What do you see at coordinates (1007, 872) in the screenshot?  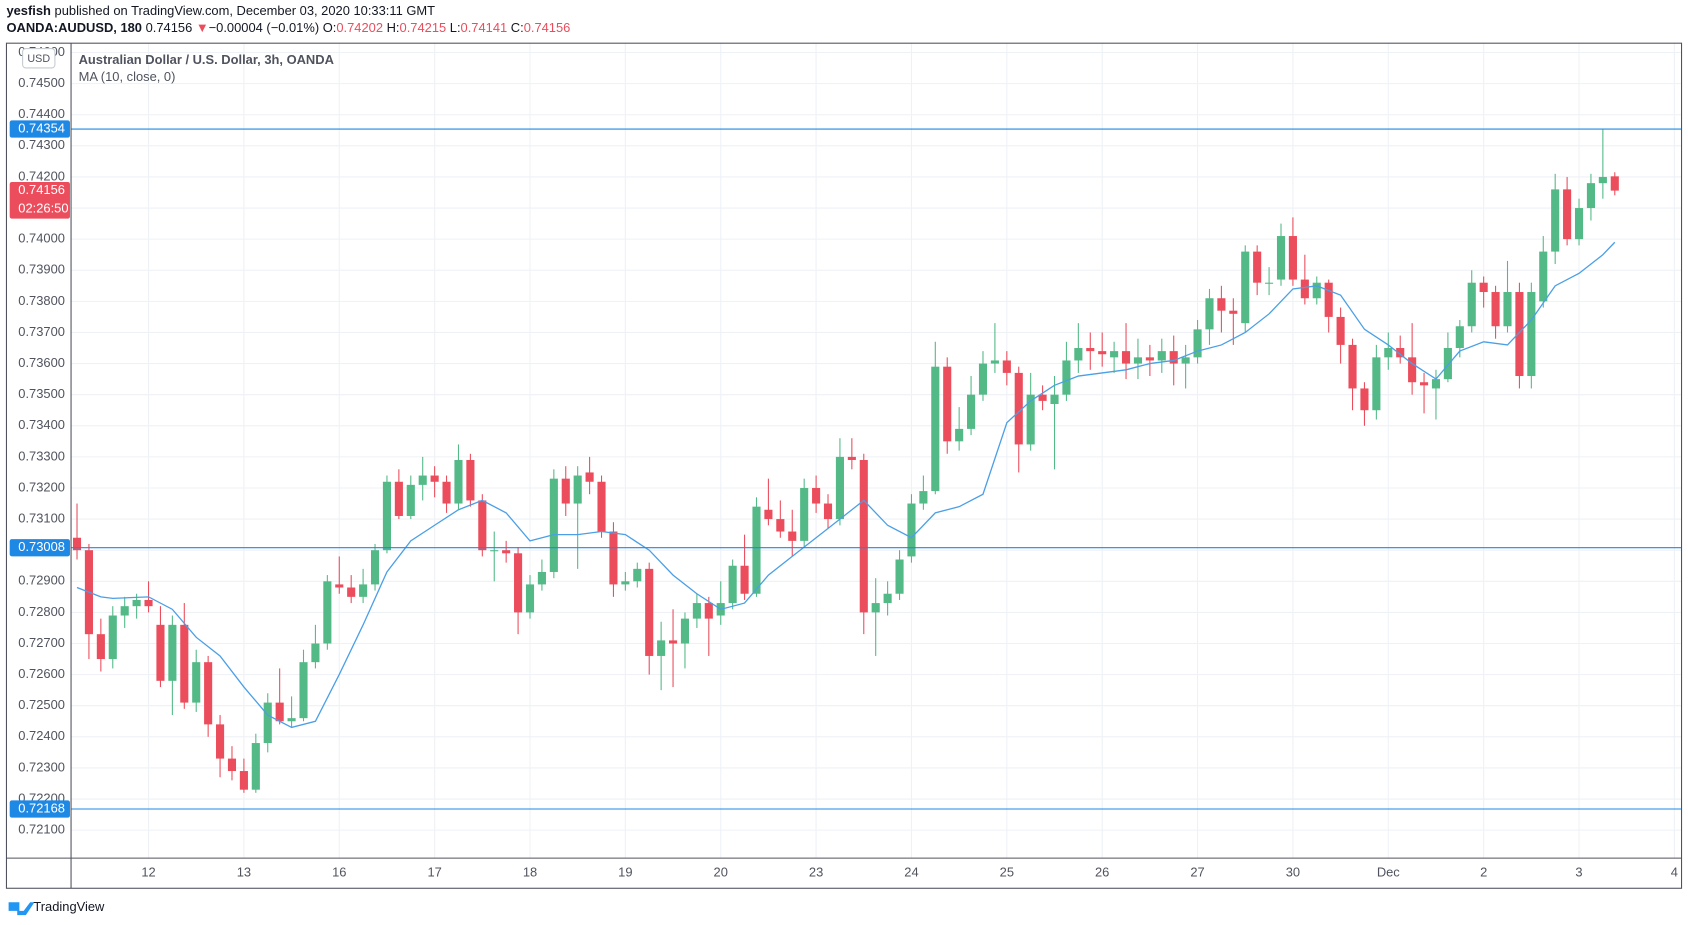 I see `x-tick-label: 25` at bounding box center [1007, 872].